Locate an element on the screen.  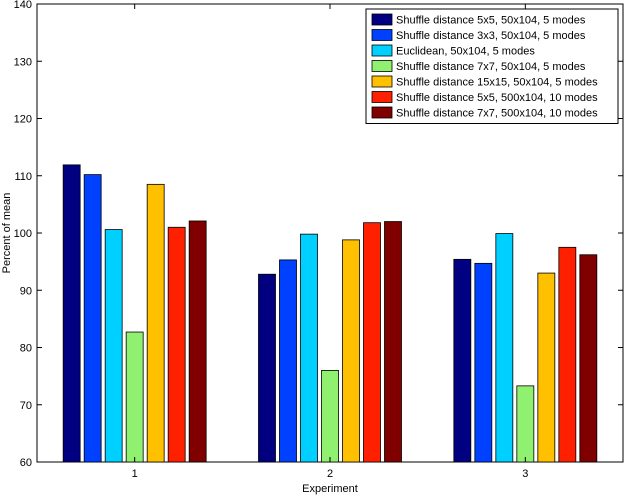
y-tick-label: 80 is located at coordinates (26, 349).